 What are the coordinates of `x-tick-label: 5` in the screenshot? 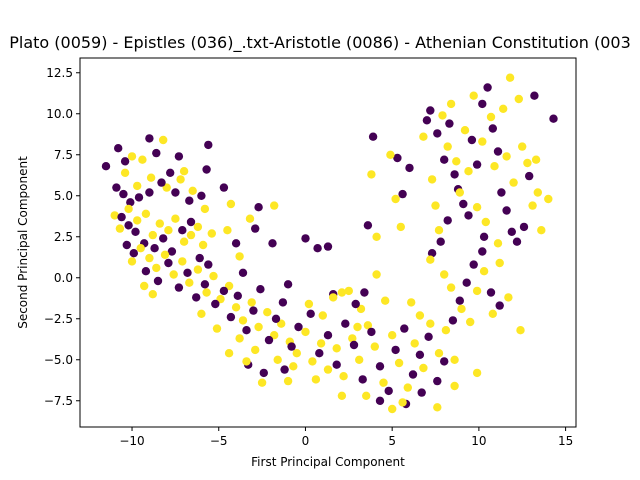 It's located at (392, 441).